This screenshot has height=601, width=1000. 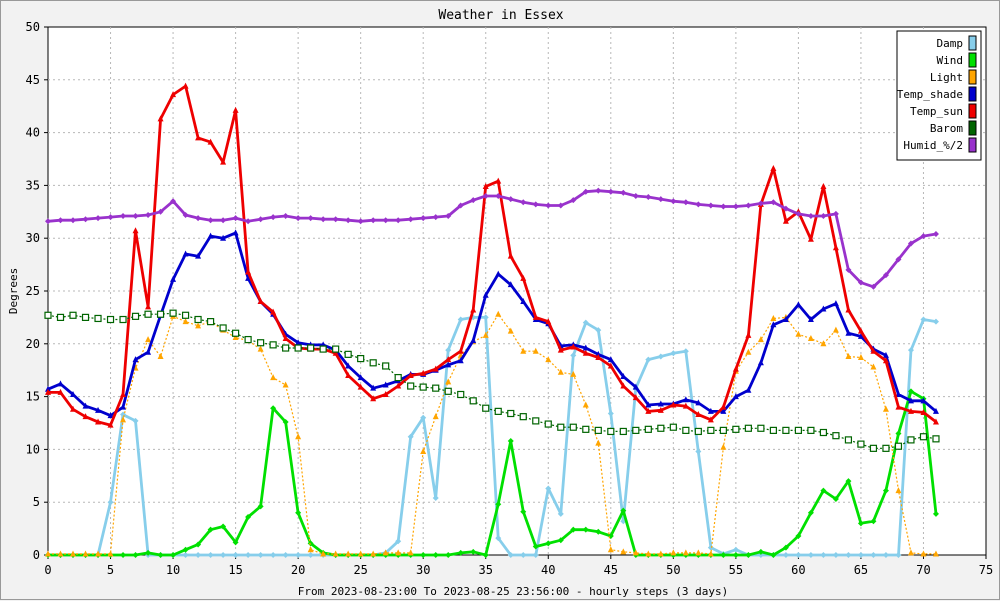 I want to click on legend-label: Temp_shade, so click(x=930, y=94).